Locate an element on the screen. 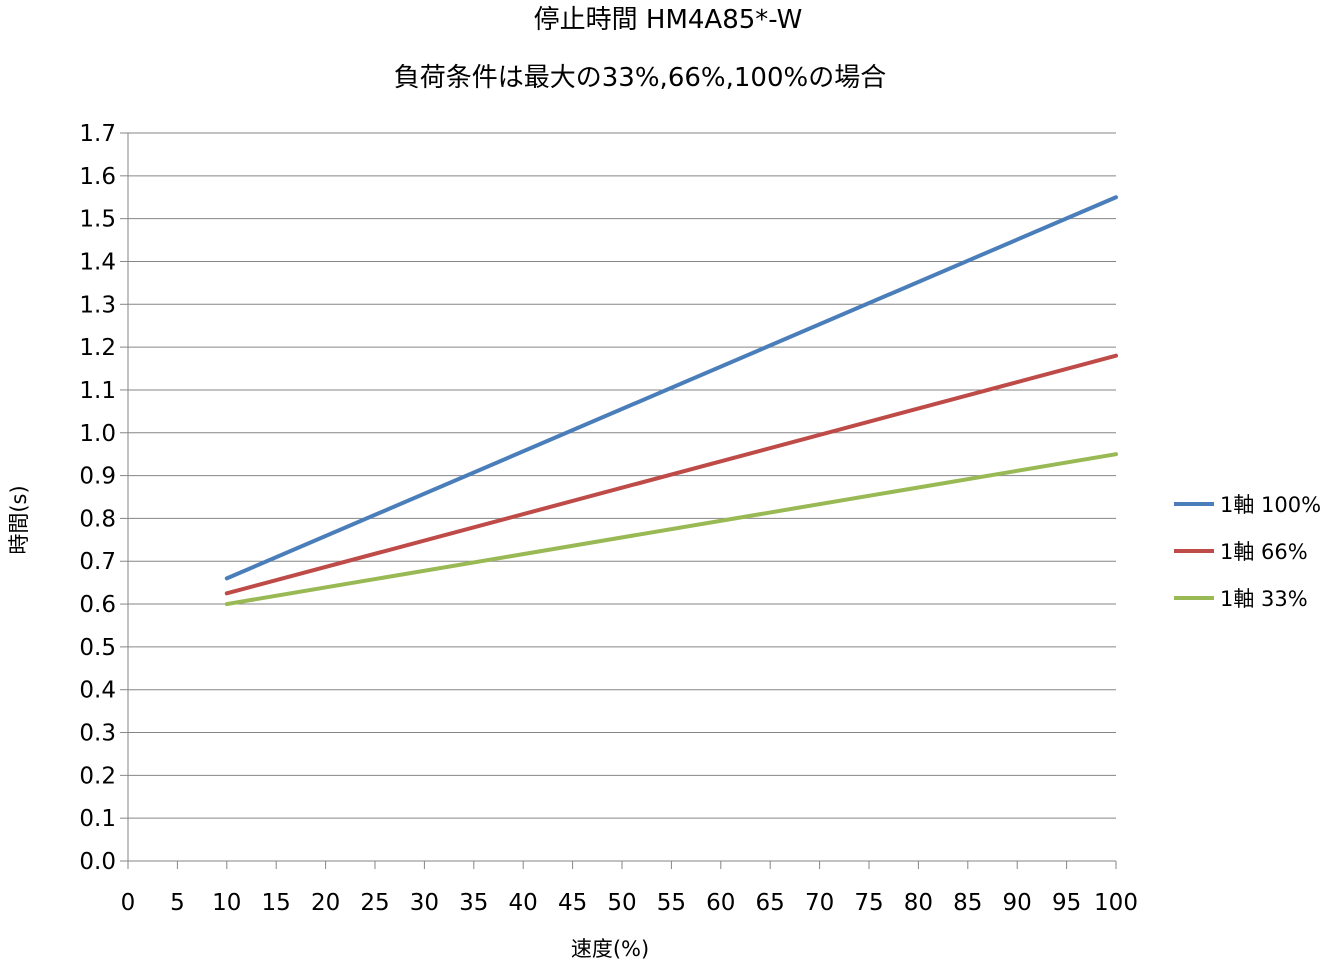  x-tick-label: 45 is located at coordinates (572, 903).